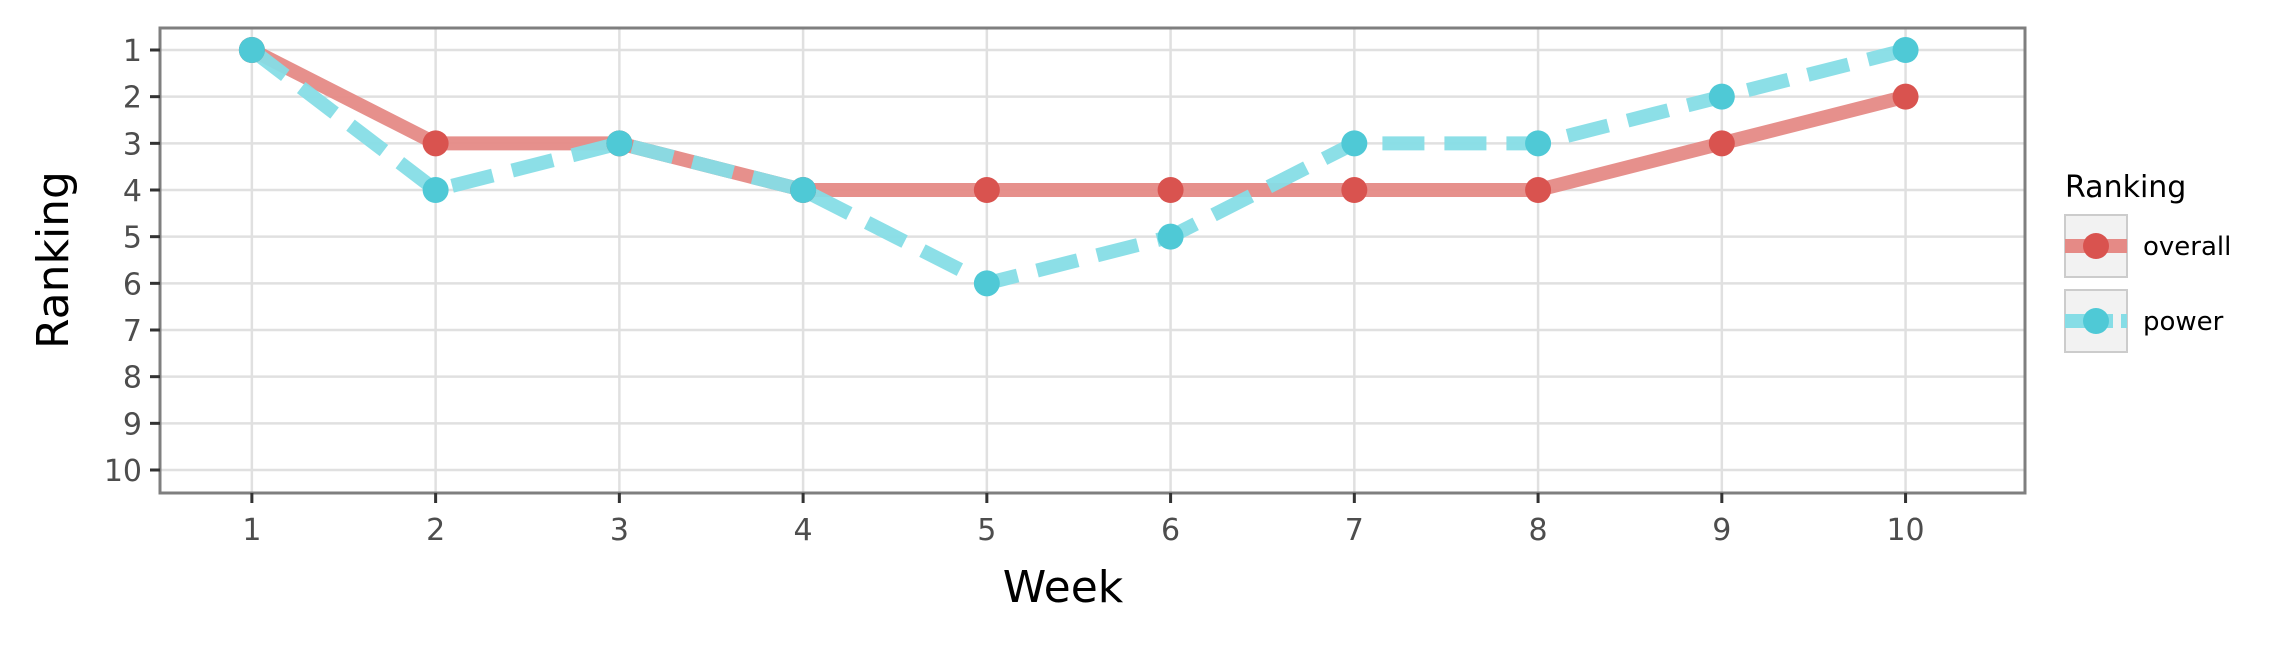 The height and width of the screenshot is (646, 2276). Describe the element at coordinates (2096, 321) in the screenshot. I see `legend-key-marker-power` at that location.